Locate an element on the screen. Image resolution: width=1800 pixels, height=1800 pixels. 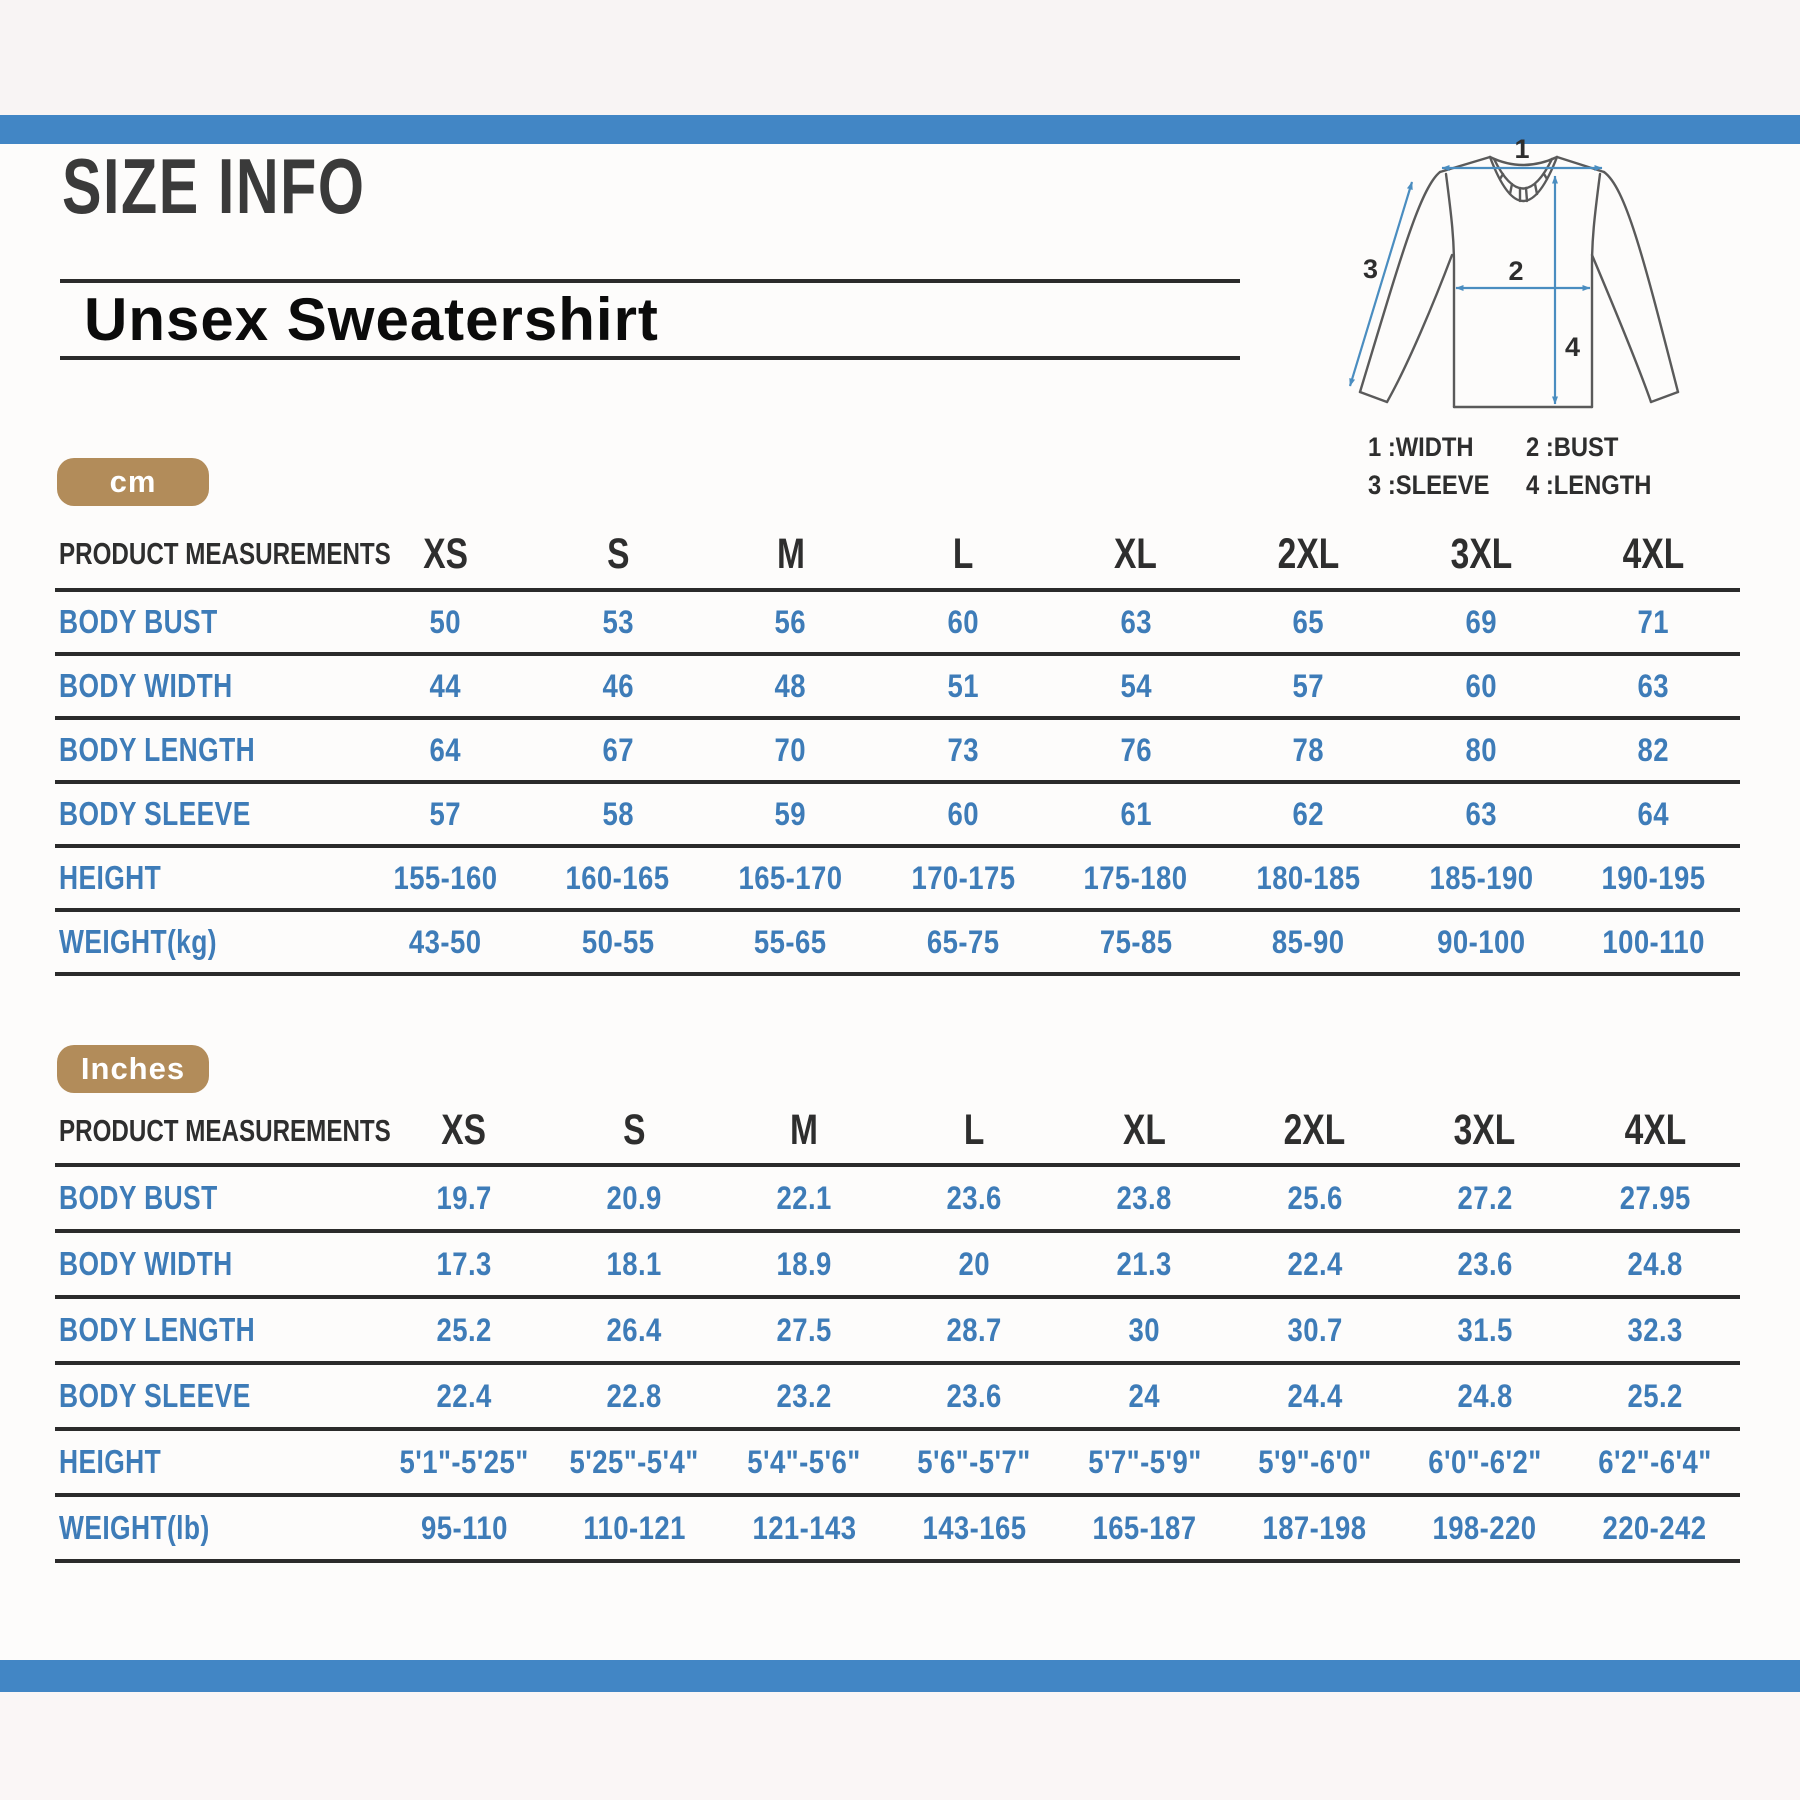
measurement-value: 30.7 is located at coordinates (1315, 1330).